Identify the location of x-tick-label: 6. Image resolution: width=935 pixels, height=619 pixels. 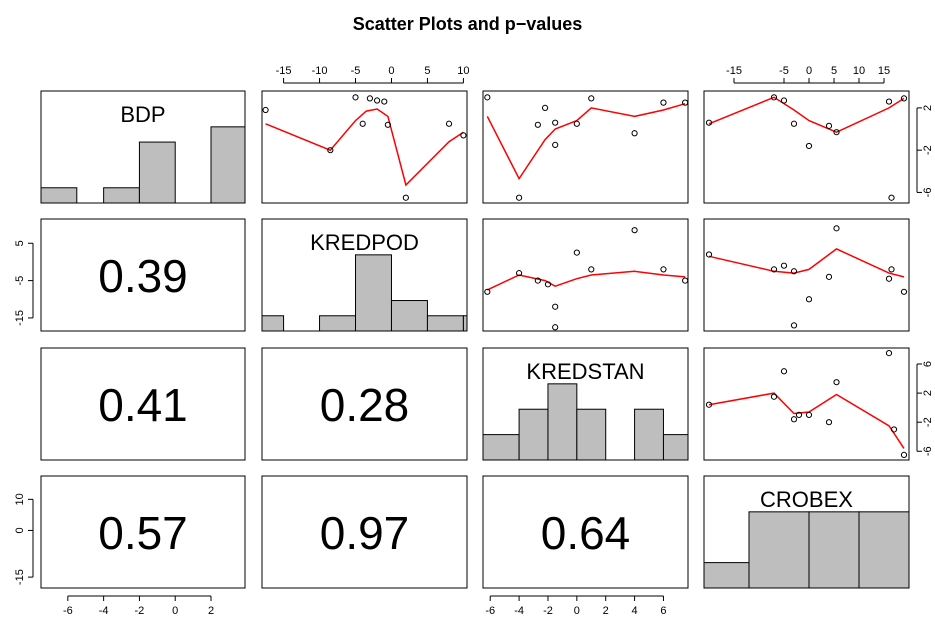
(663, 611).